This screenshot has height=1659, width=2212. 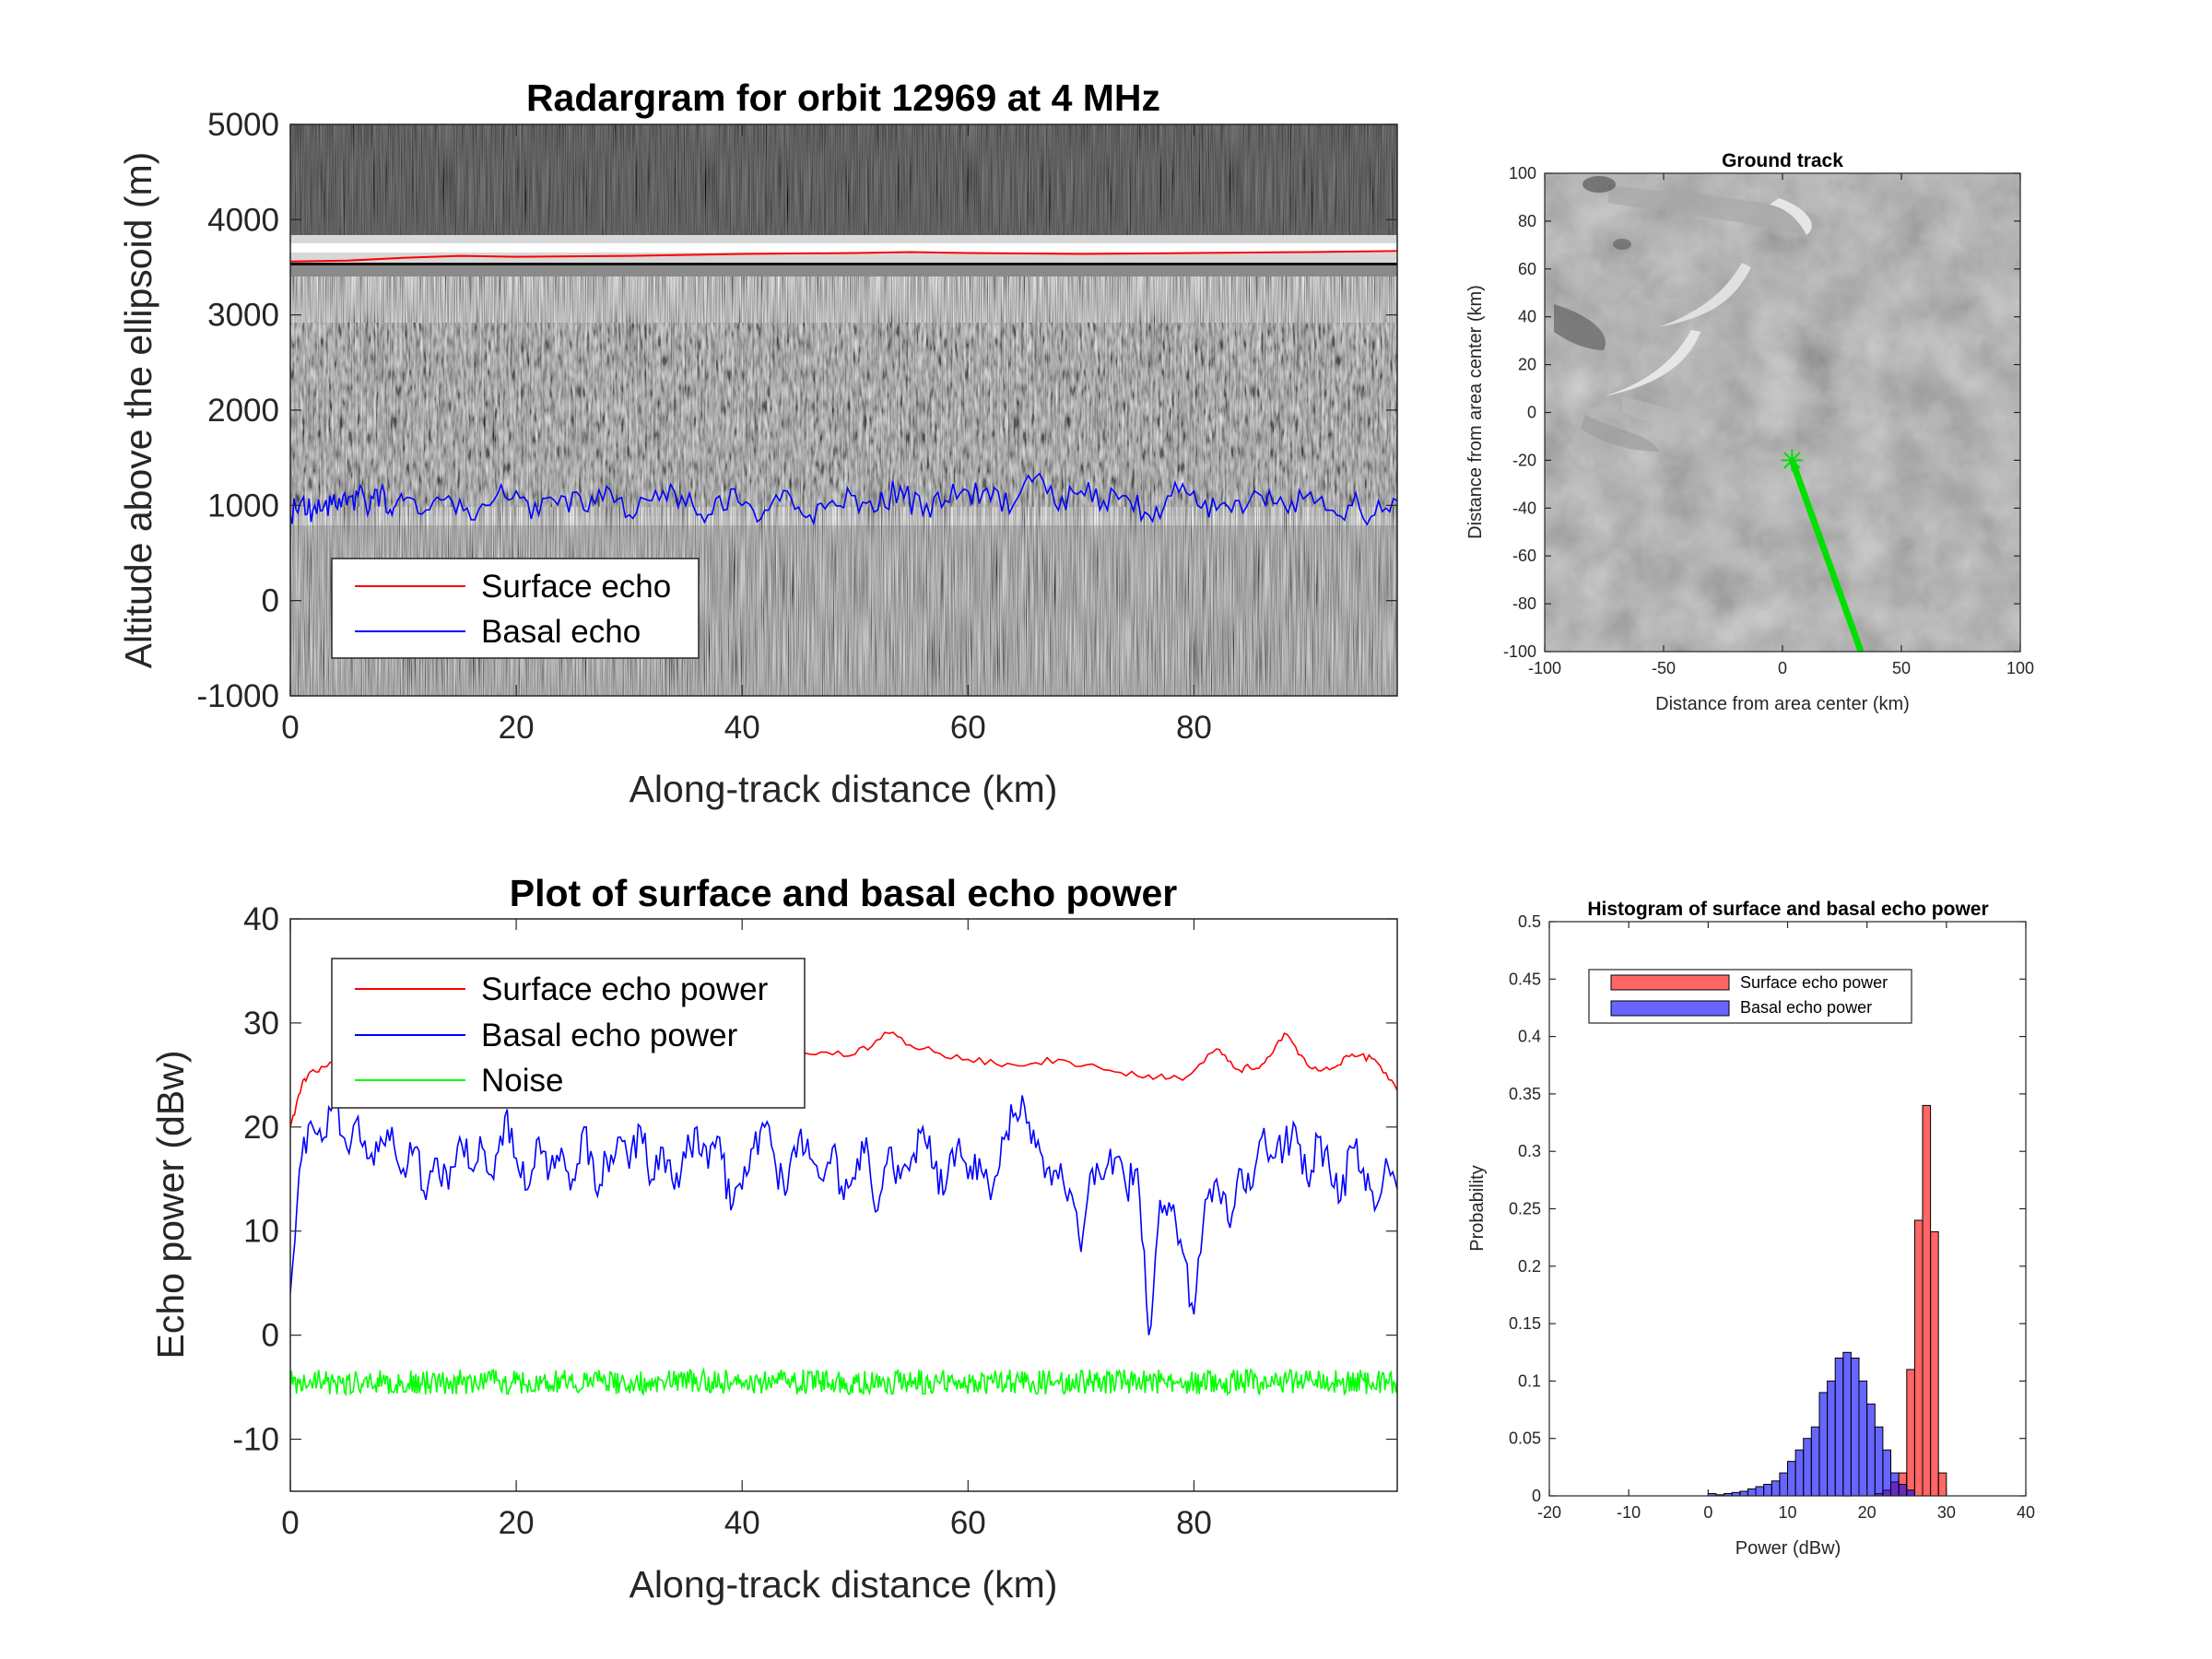 What do you see at coordinates (1525, 979) in the screenshot?
I see `y-tick-label: 0.45` at bounding box center [1525, 979].